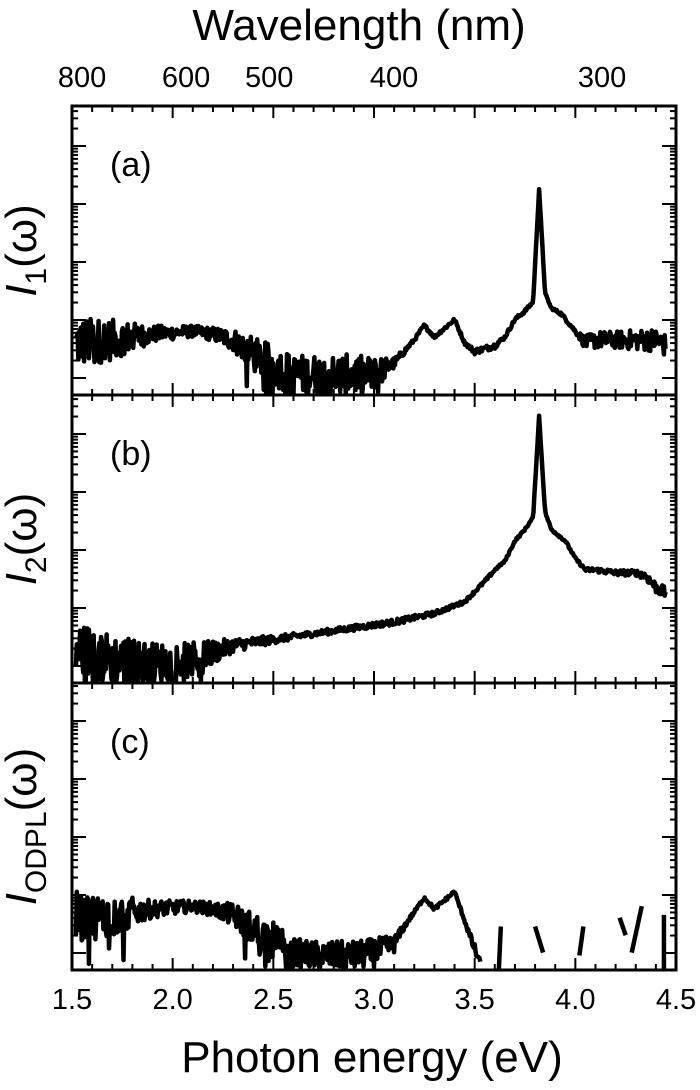 The height and width of the screenshot is (1090, 700). Describe the element at coordinates (602, 78) in the screenshot. I see `wavelength-tick-label: 300` at that location.